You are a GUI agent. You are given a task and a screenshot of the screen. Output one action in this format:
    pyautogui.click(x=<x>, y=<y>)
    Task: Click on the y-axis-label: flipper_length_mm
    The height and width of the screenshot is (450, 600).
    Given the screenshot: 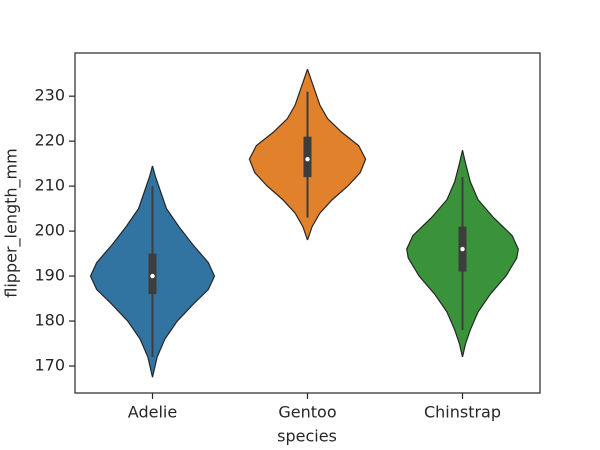 What is the action you would take?
    pyautogui.click(x=12, y=222)
    